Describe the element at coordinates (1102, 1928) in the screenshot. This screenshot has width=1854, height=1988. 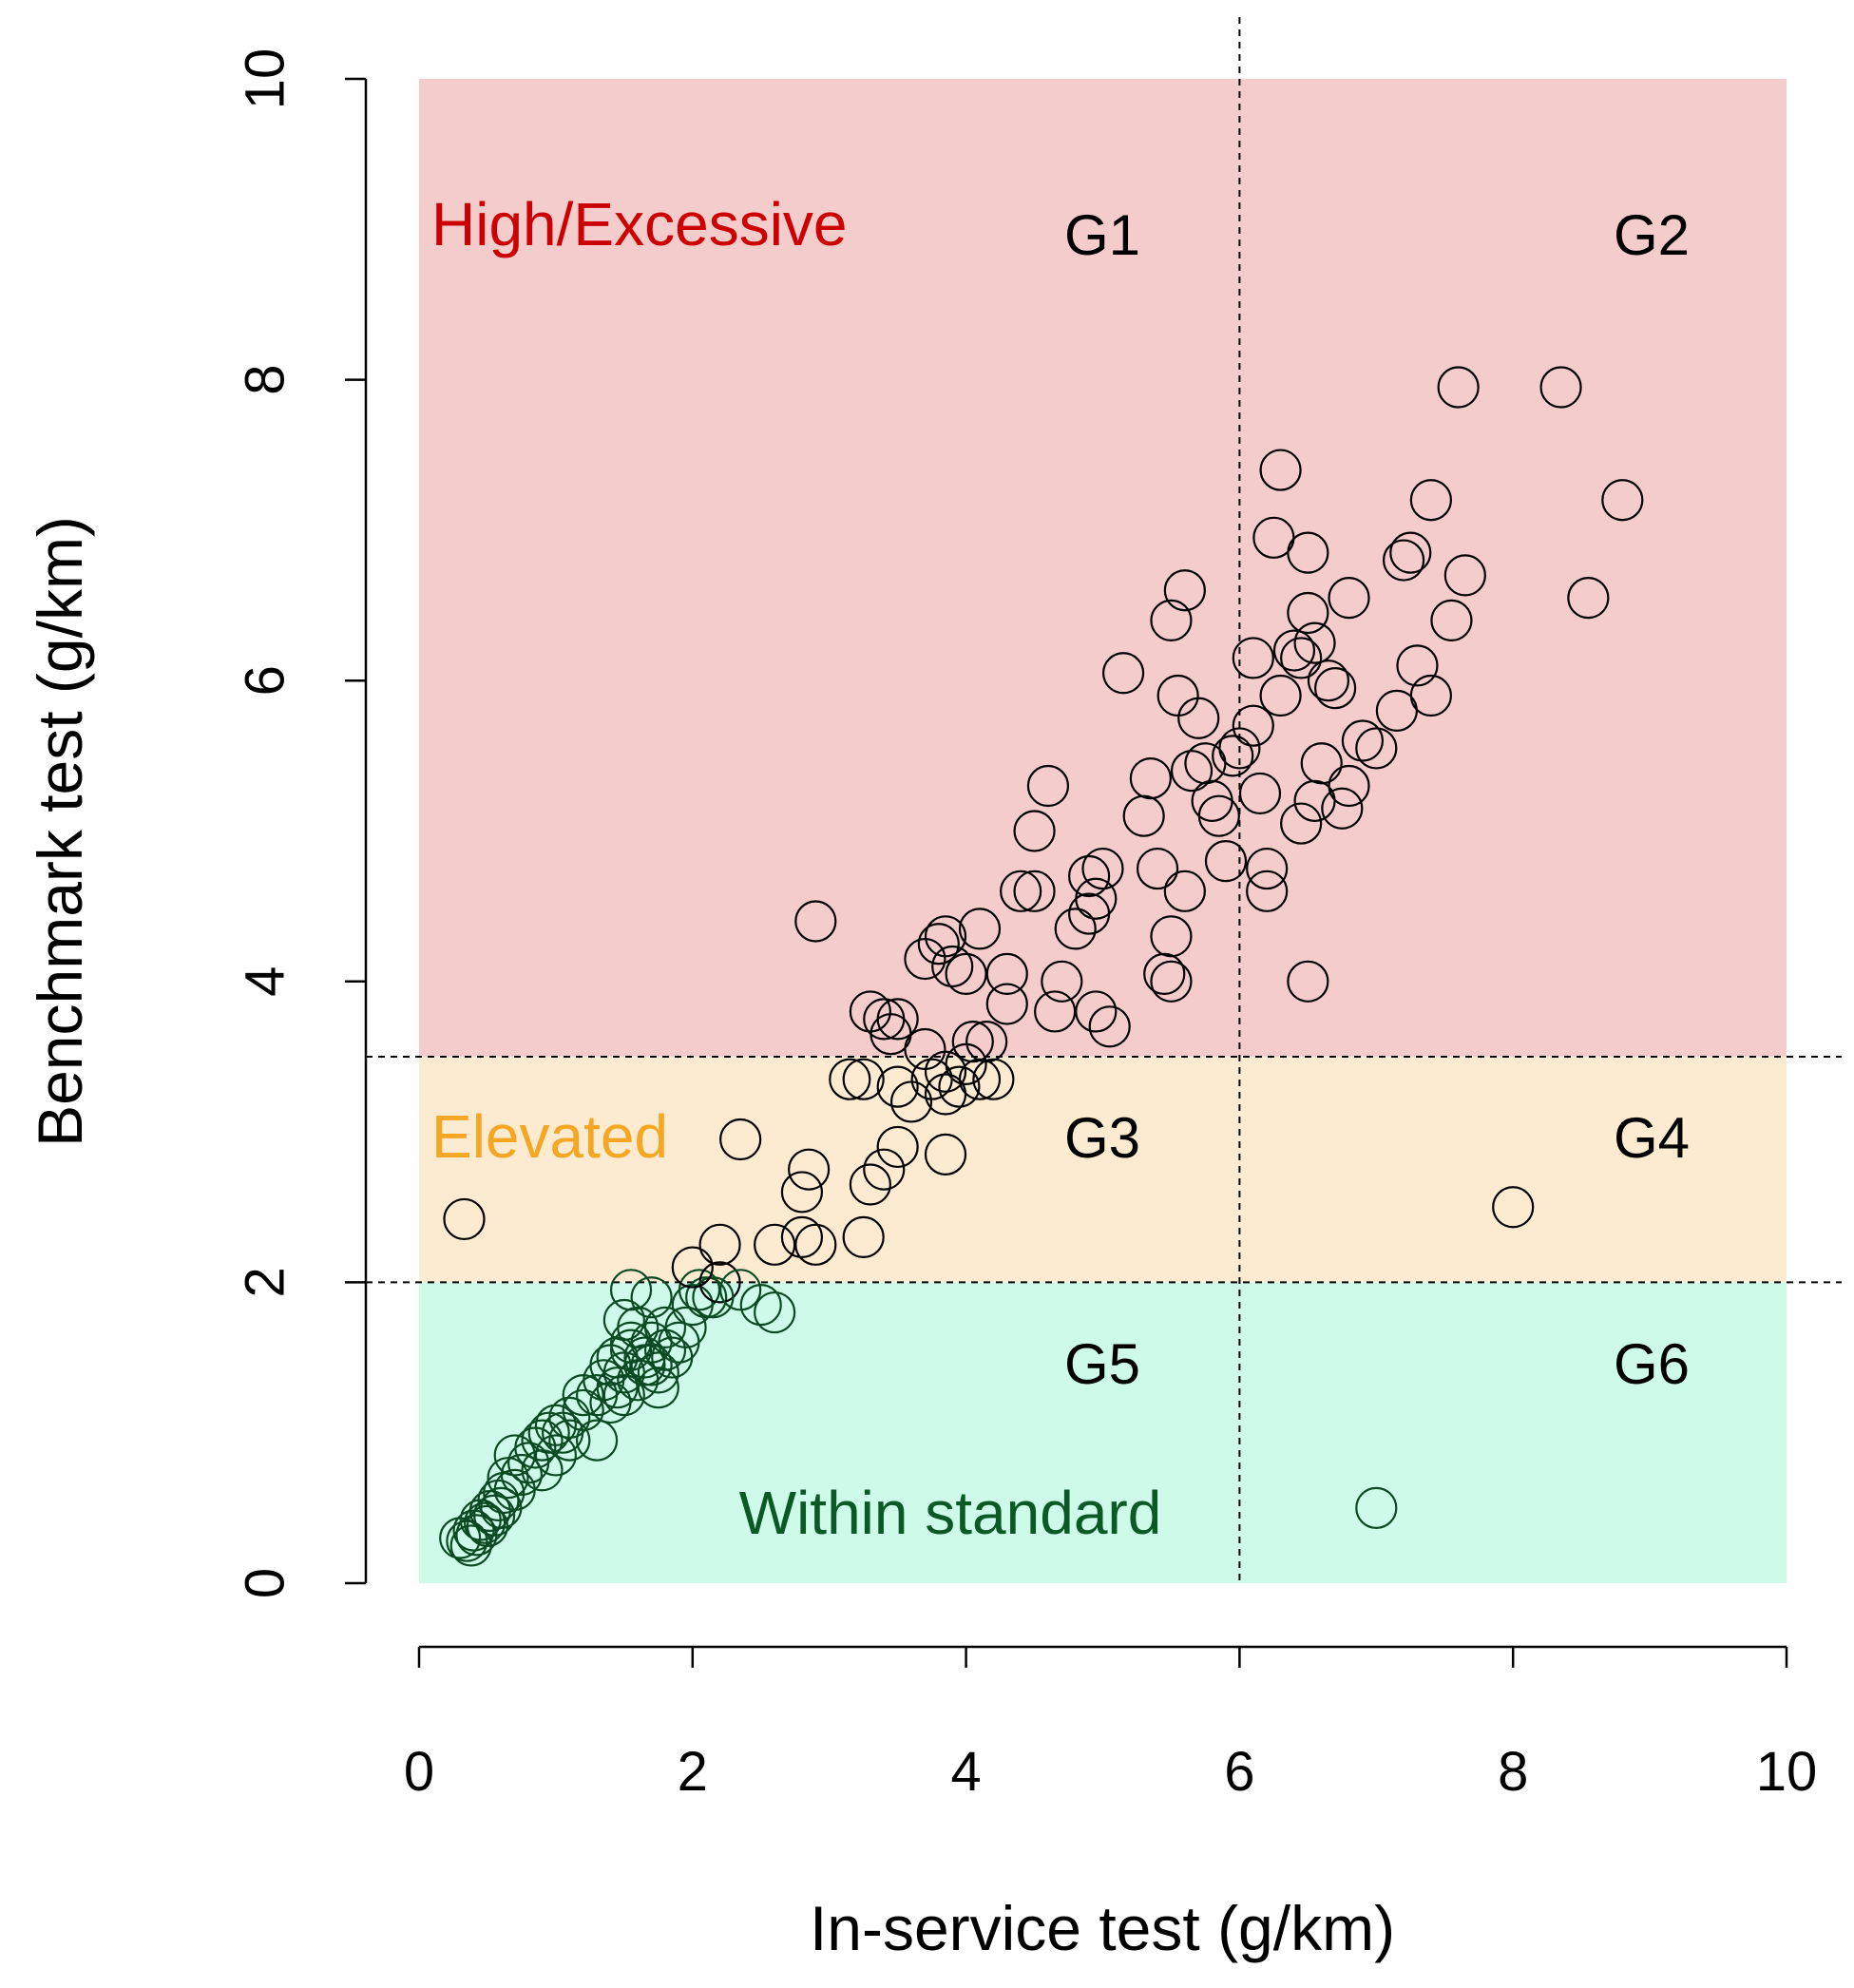
I see `x-axis-title: In-service test (g/km)` at that location.